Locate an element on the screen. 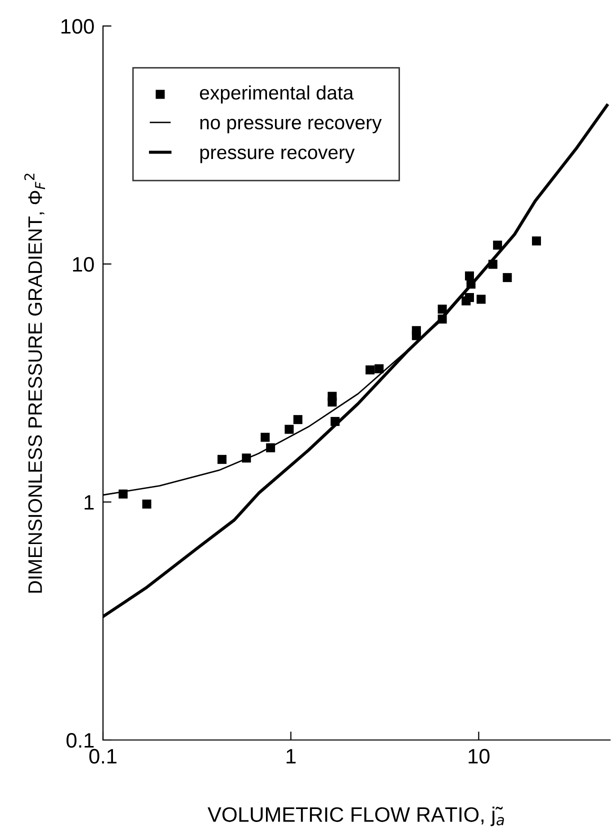 The height and width of the screenshot is (829, 611). x-tick-label: 0.1 is located at coordinates (102, 756).